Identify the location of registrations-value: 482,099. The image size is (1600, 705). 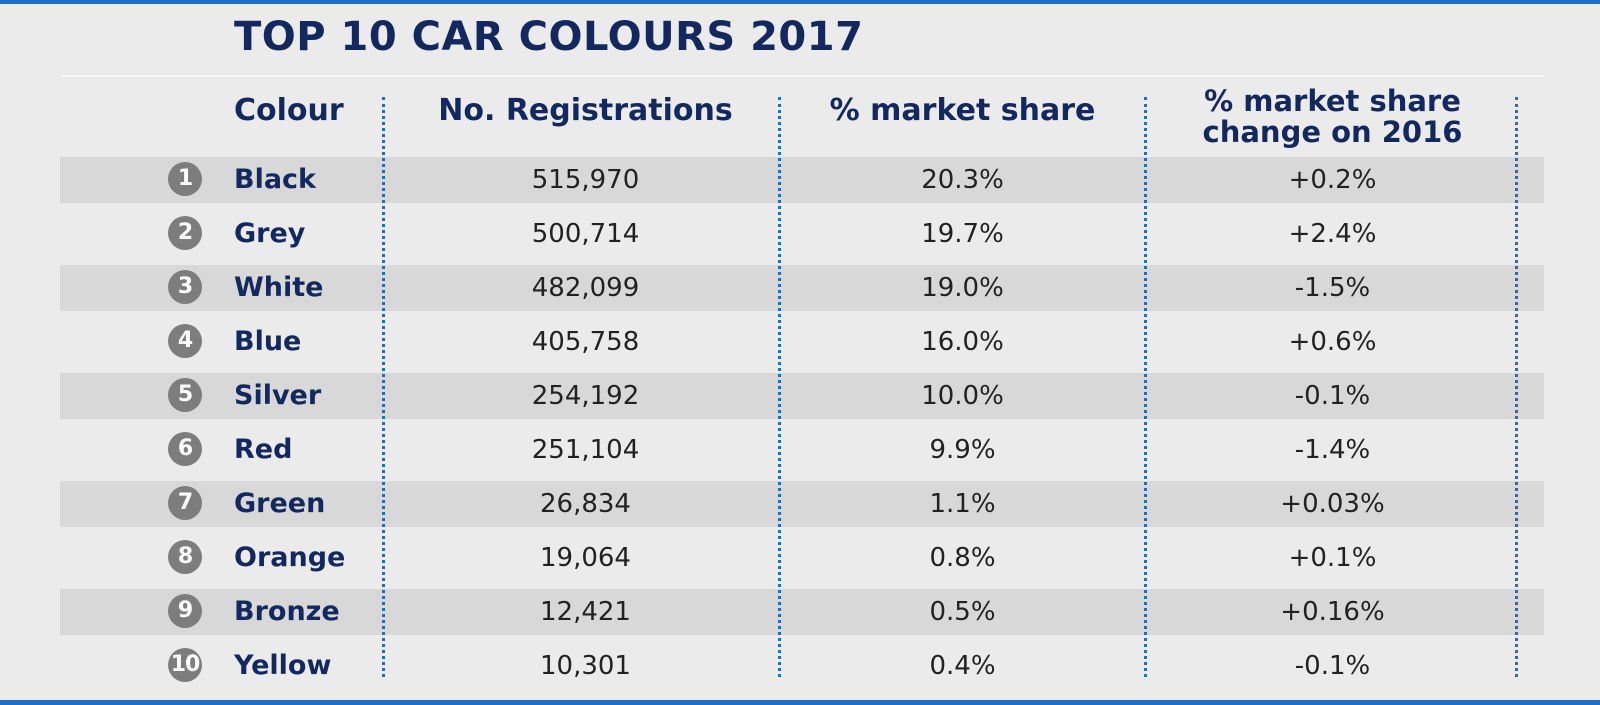
(585, 288).